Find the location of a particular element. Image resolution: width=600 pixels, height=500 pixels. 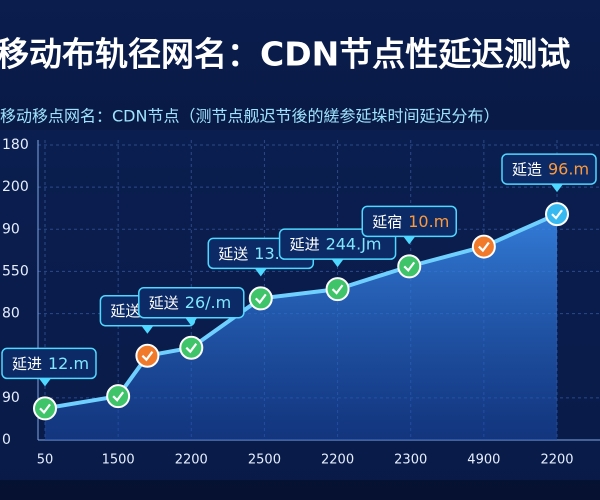

annotation-box is located at coordinates (549, 169).